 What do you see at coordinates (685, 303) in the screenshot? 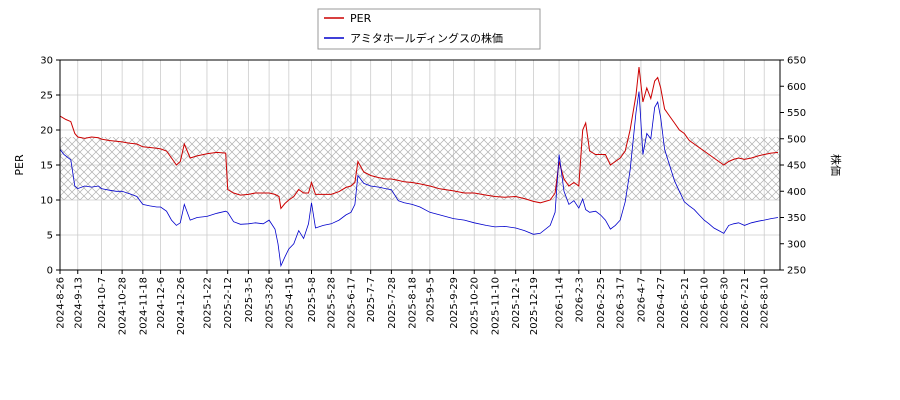
I see `x-tick-label: 2026-5-21` at bounding box center [685, 303].